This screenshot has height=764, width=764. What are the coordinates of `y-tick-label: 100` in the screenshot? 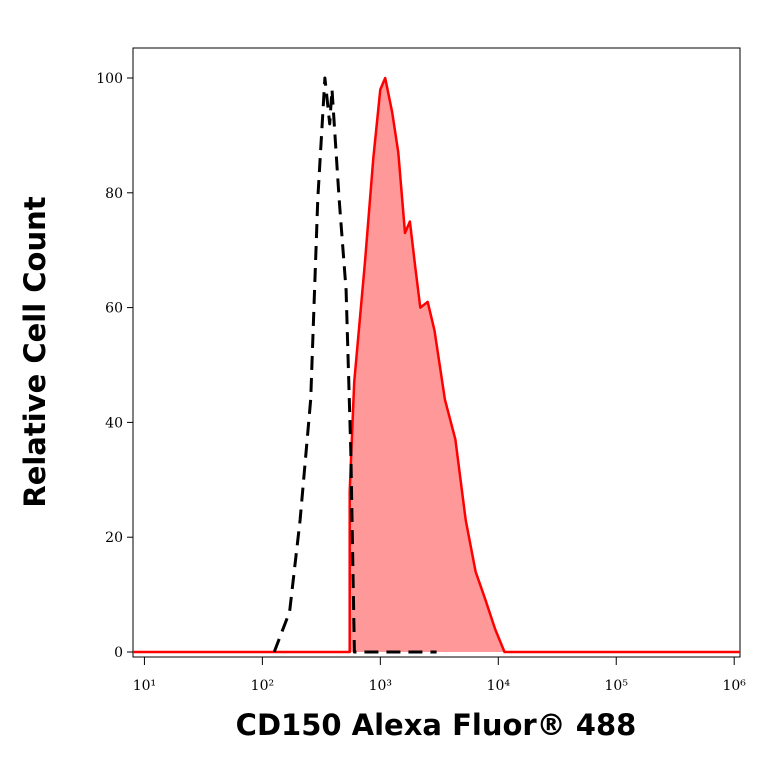 It's located at (109, 79).